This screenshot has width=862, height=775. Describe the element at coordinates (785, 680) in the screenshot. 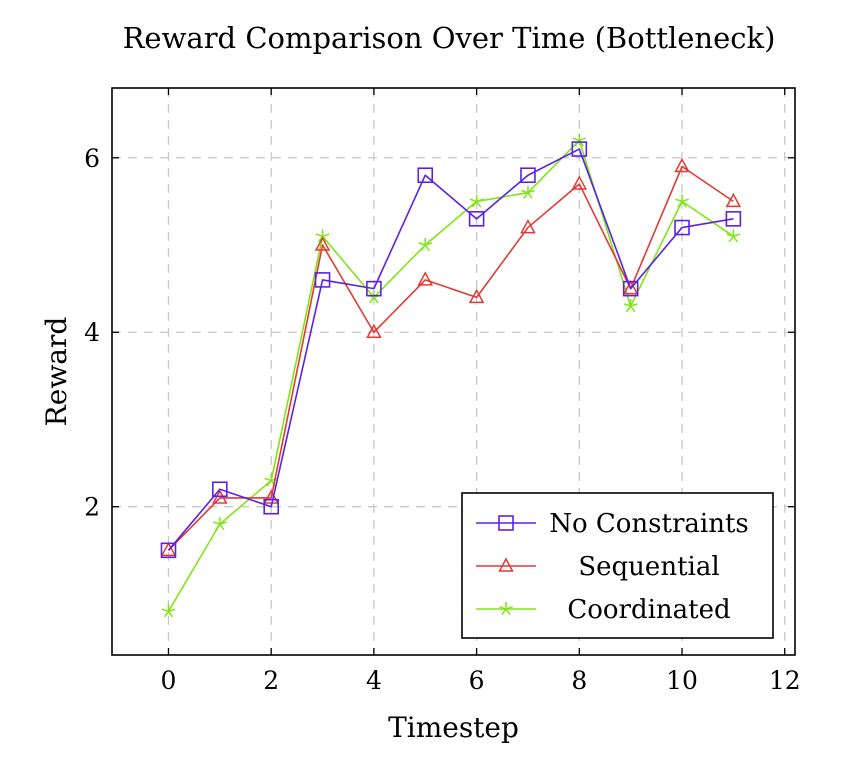

I see `x-tick-label: 12` at that location.